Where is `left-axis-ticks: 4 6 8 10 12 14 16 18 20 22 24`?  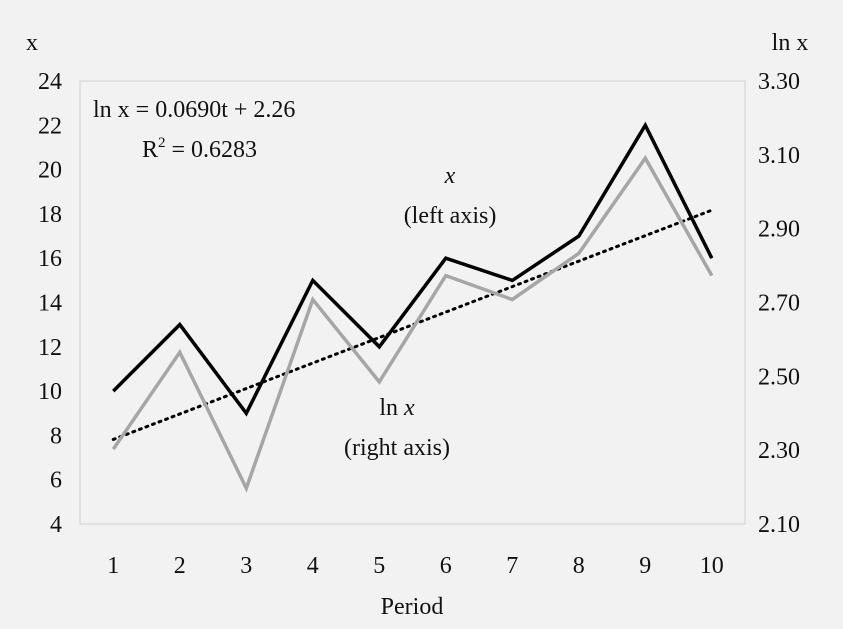 left-axis-ticks: 4 6 8 10 12 14 16 18 20 22 24 is located at coordinates (50, 303).